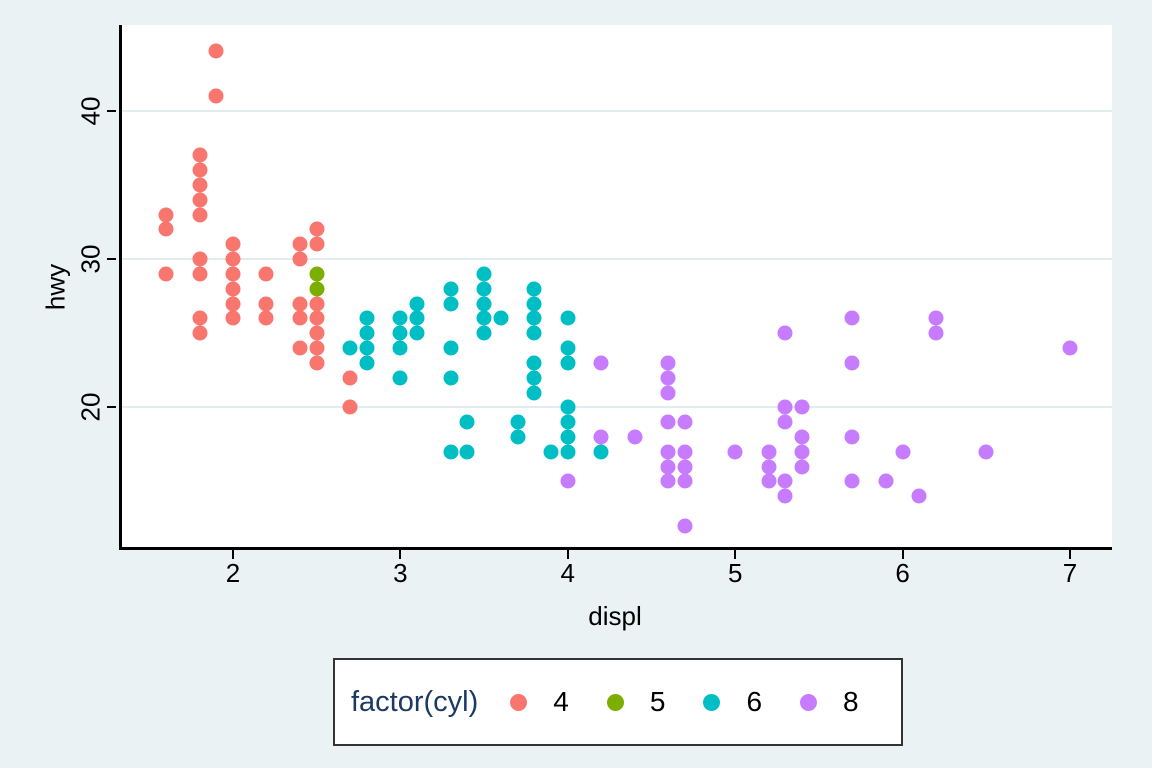 Image resolution: width=1152 pixels, height=768 pixels. What do you see at coordinates (539, 702) in the screenshot?
I see `legend-item-4: 4` at bounding box center [539, 702].